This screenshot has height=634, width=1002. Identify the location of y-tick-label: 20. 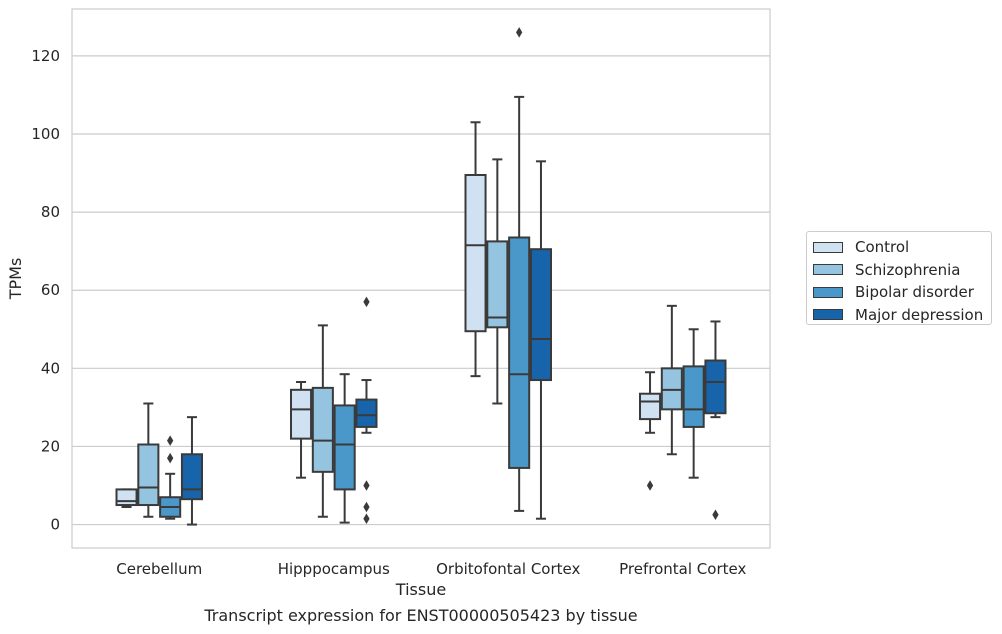
(50, 446).